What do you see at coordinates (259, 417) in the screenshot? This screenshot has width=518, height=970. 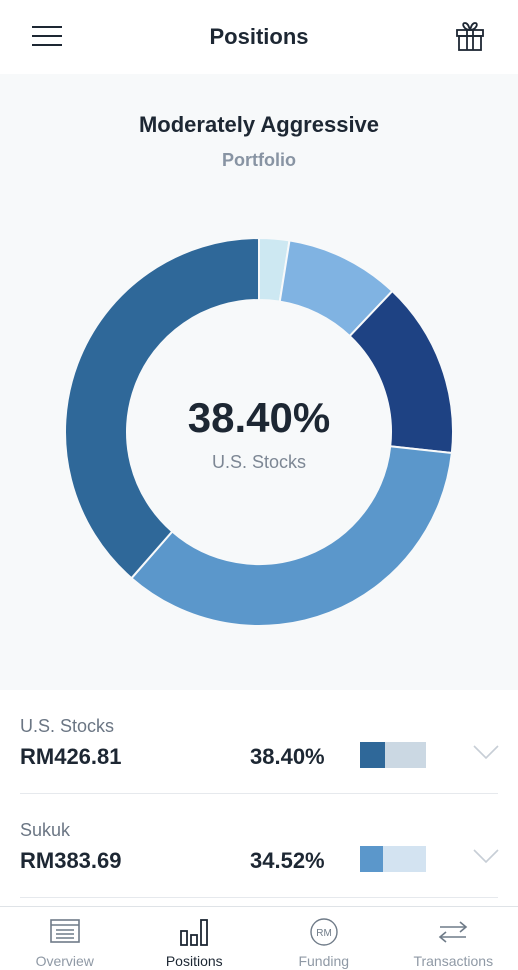 I see `donut-center-percent: 38.40%` at bounding box center [259, 417].